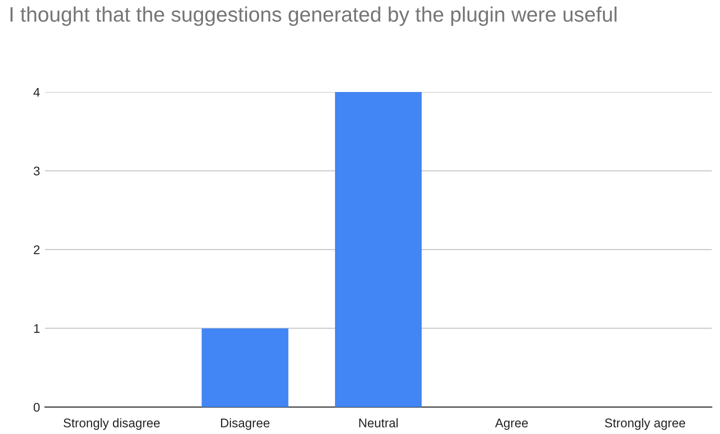 The height and width of the screenshot is (434, 720). I want to click on y-tick-label: 0, so click(37, 407).